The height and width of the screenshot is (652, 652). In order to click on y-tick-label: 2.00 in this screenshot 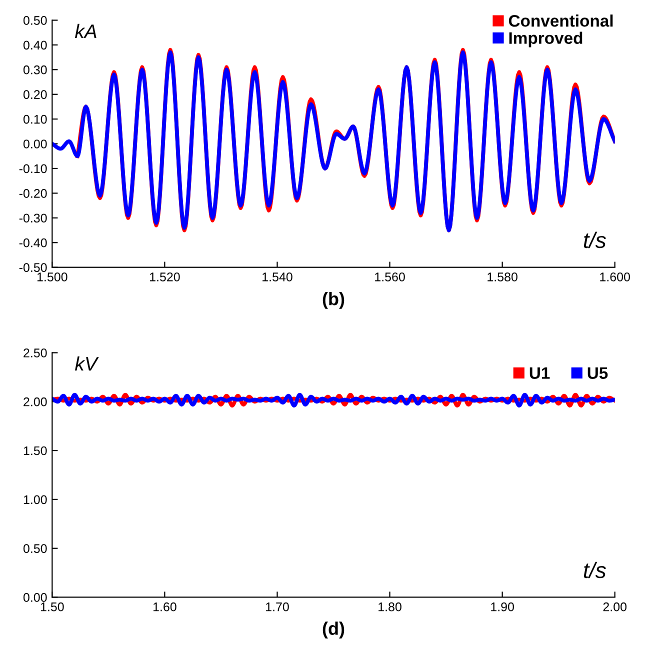, I will do `click(35, 401)`.